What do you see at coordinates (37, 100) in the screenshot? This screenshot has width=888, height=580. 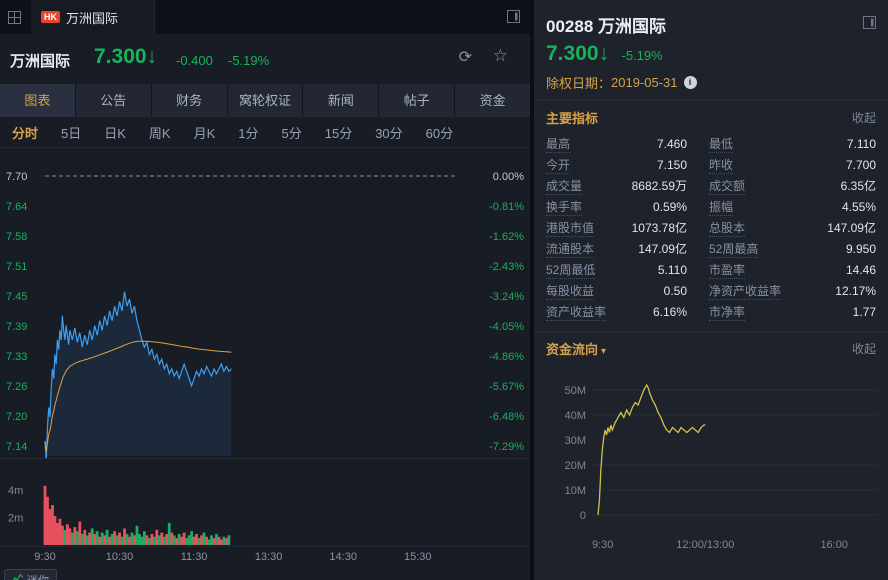 I see `nav-tab-0: 图表` at bounding box center [37, 100].